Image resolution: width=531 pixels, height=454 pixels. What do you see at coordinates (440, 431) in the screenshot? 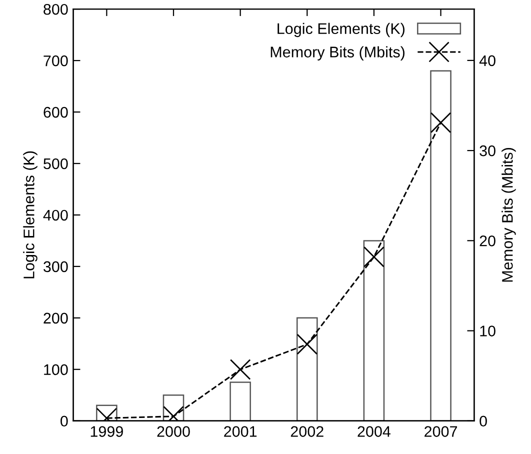
I see `x-tick-label: 2007` at bounding box center [440, 431].